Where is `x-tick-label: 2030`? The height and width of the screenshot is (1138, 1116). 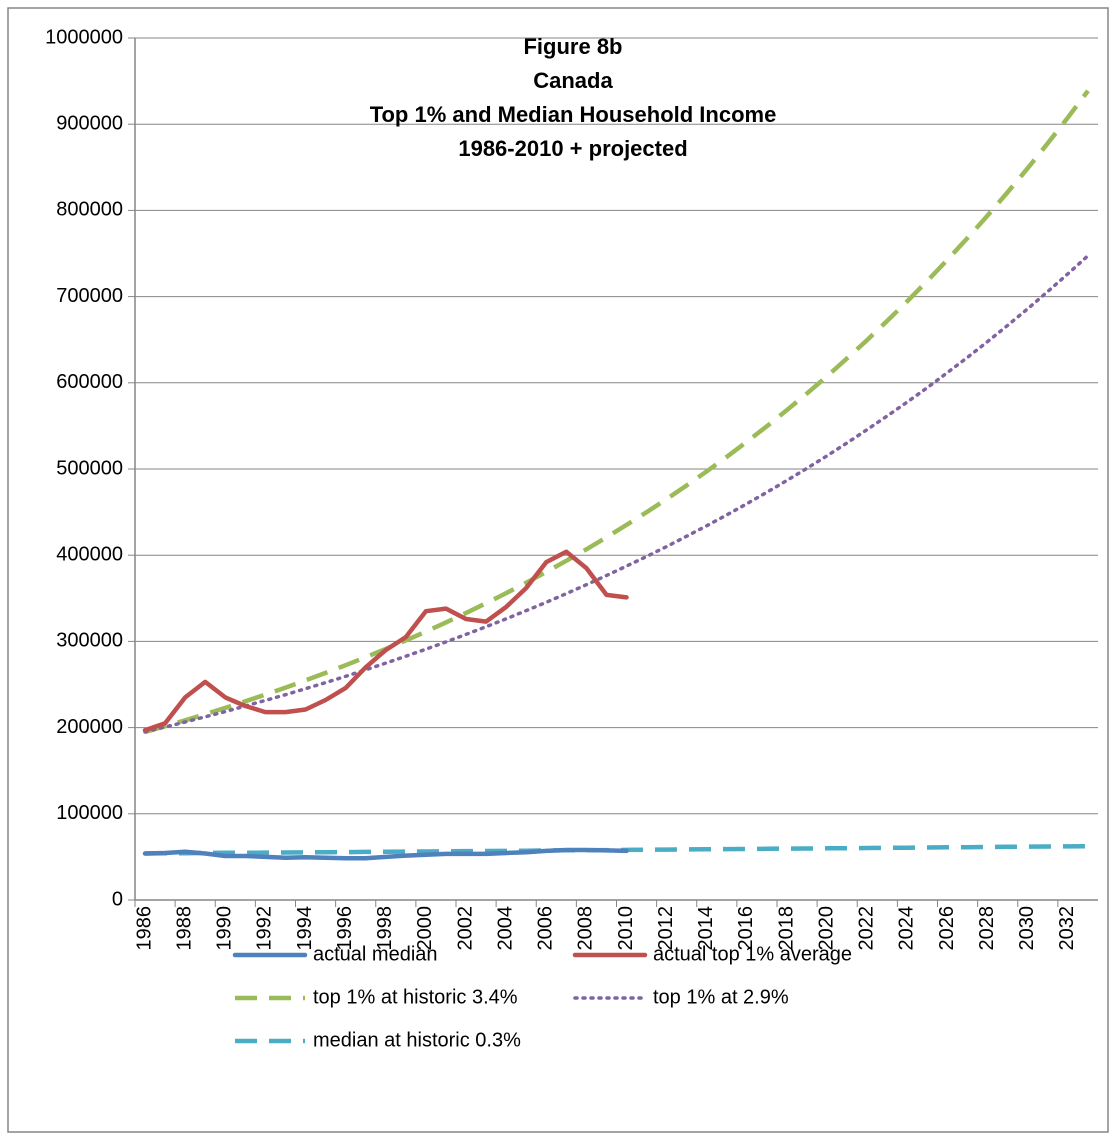 x-tick-label: 2030 is located at coordinates (1027, 928).